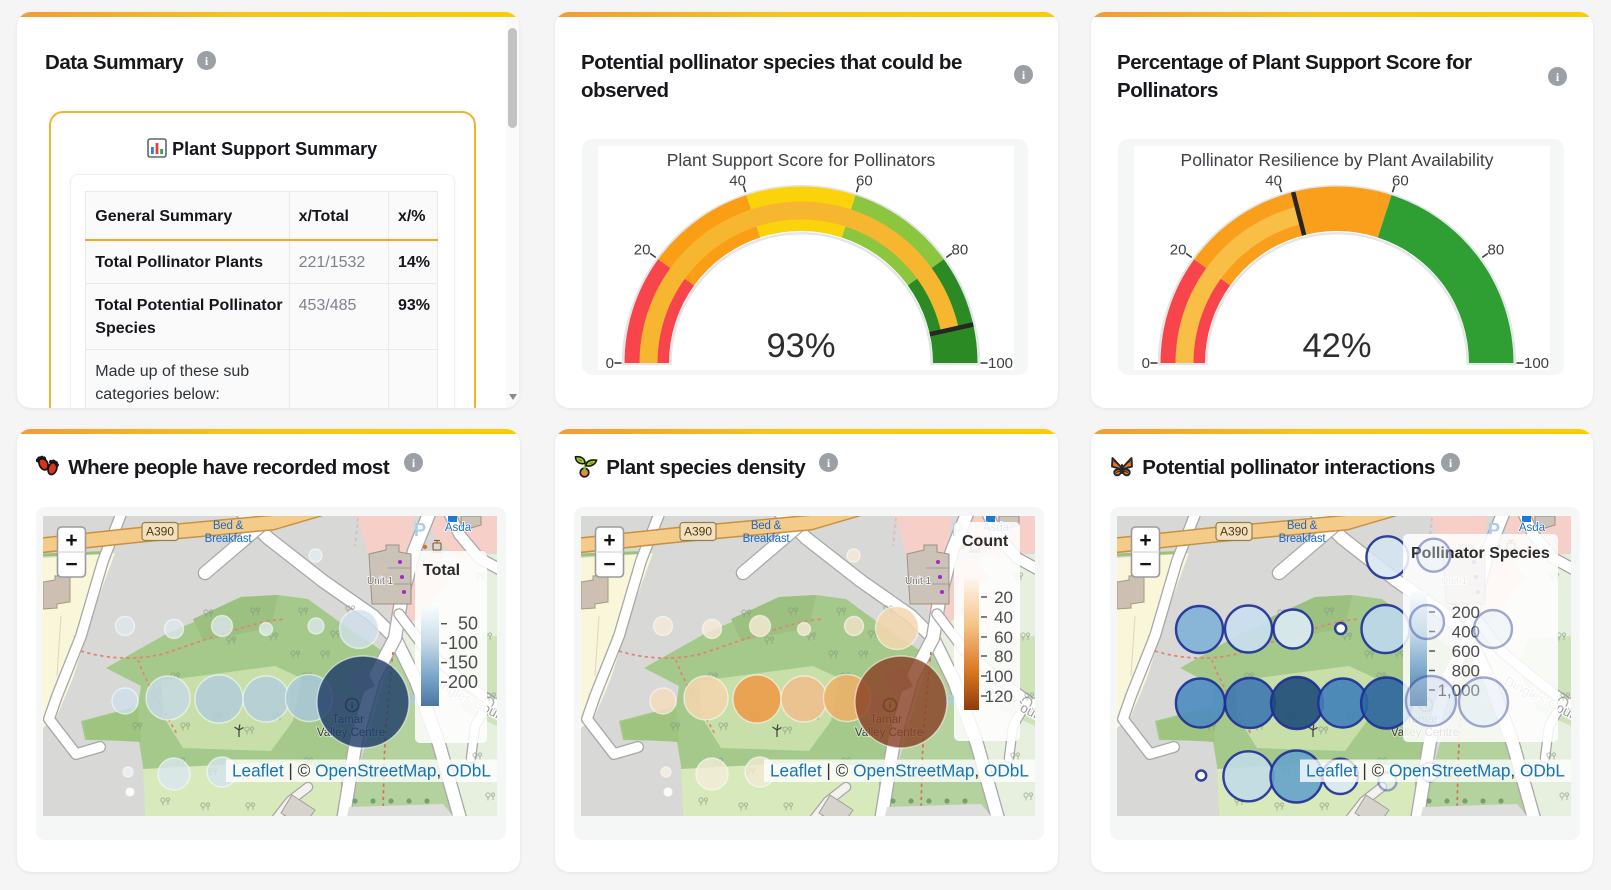 This screenshot has height=890, width=1611. I want to click on svg-text:Plant Support Score for Pollin: Plant Support Score for Pollinators, so click(801, 160).